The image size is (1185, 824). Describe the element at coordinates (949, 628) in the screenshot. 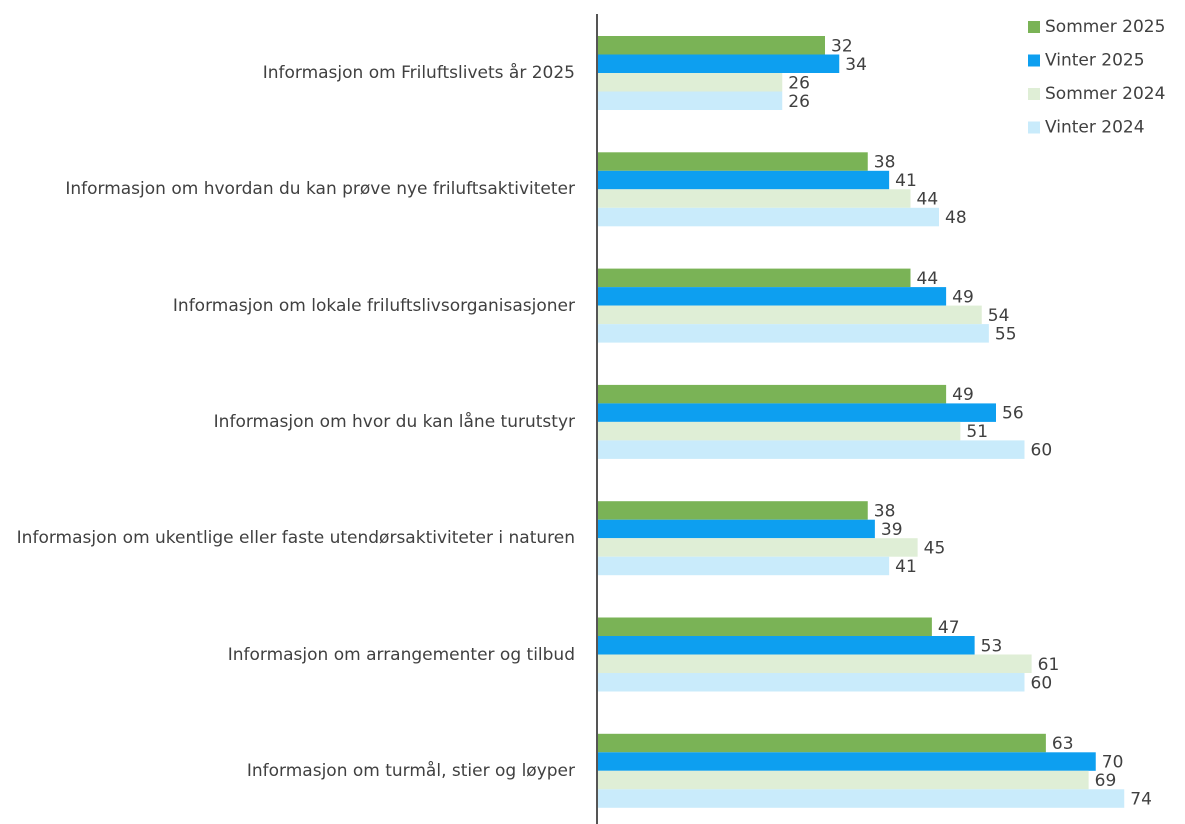

I see `value-label: 47` at that location.